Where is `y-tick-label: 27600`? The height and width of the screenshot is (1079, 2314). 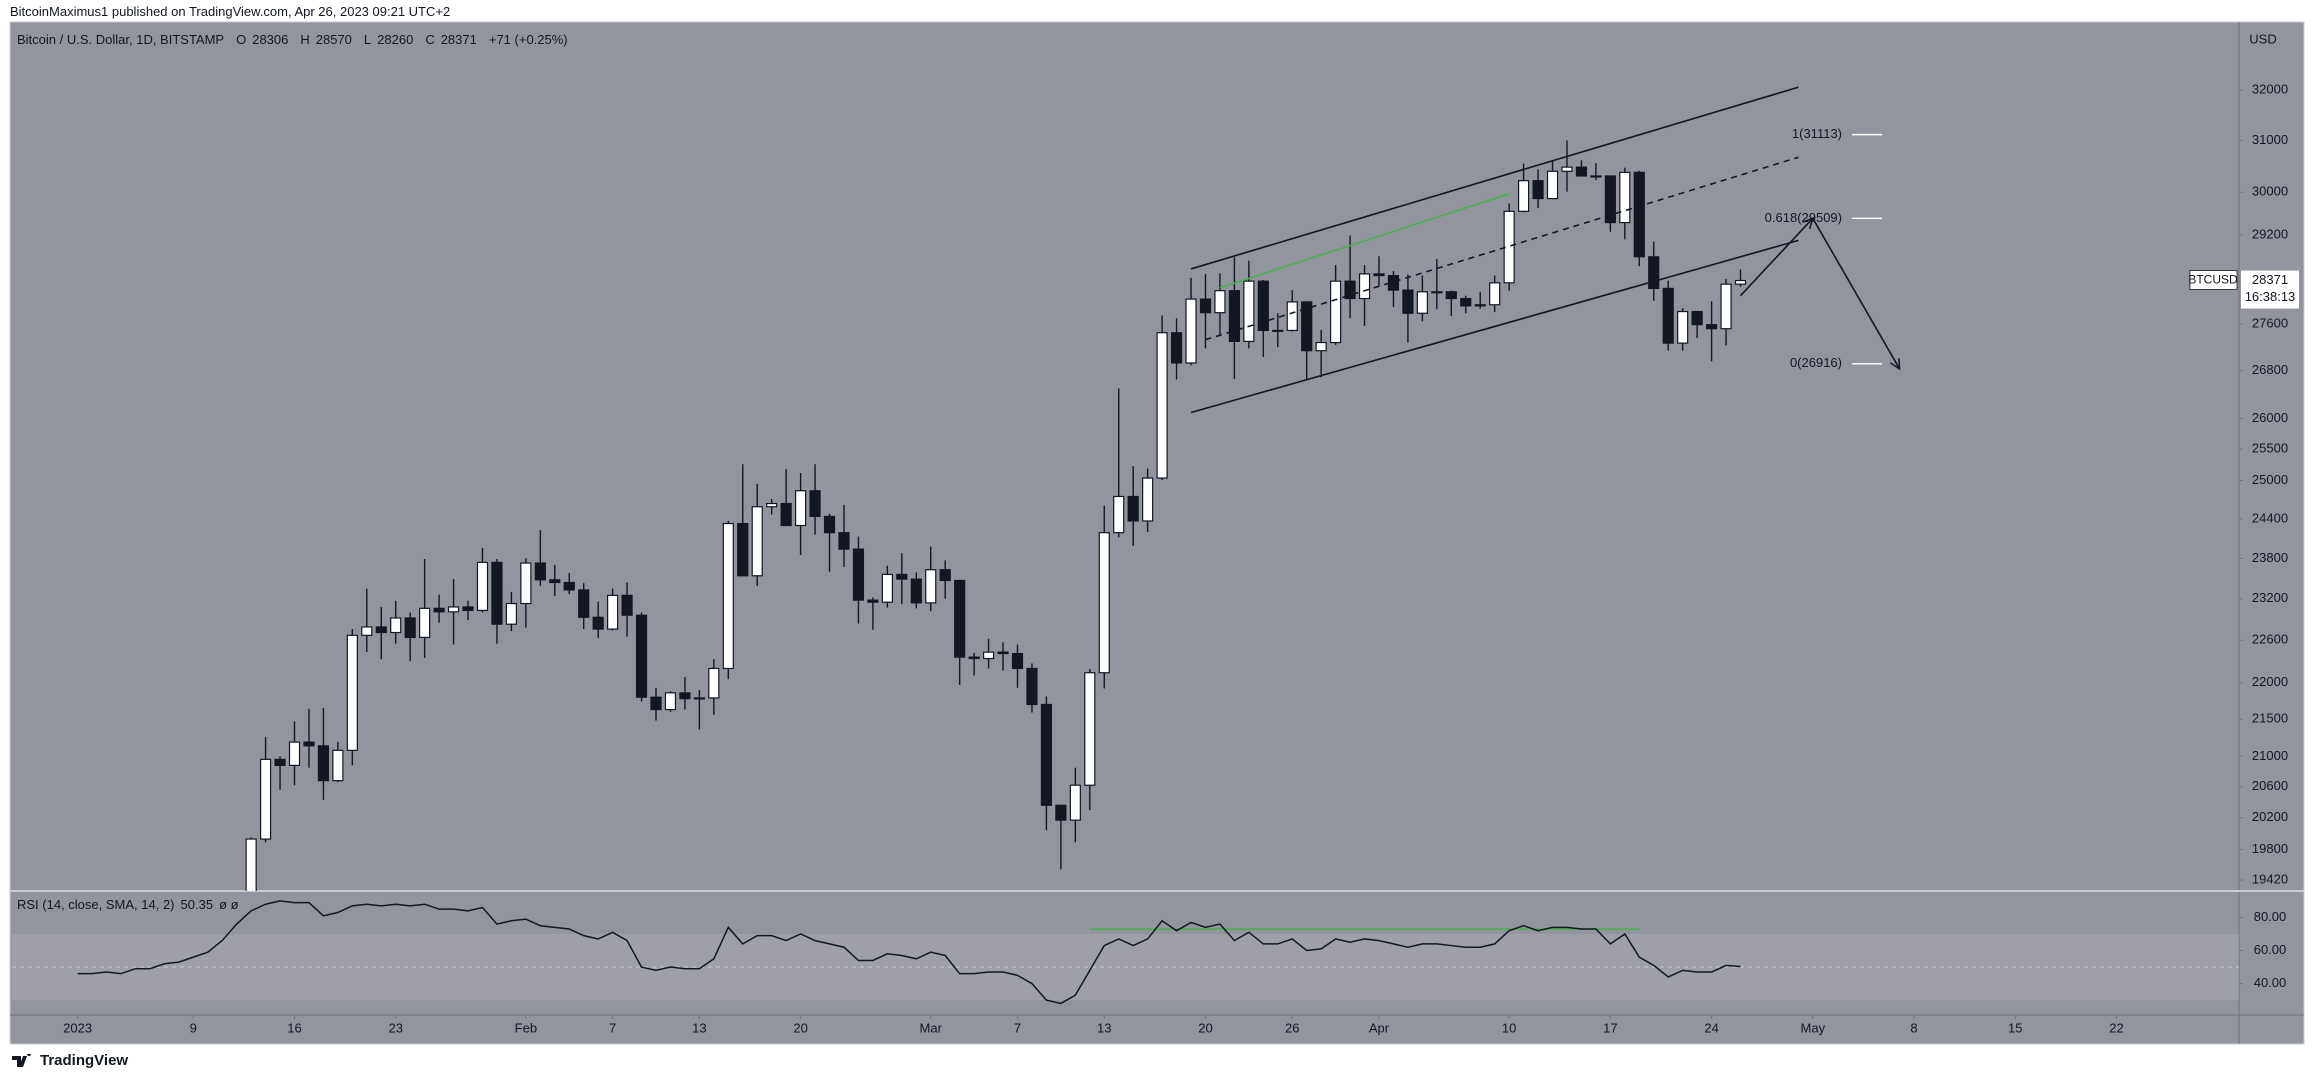 y-tick-label: 27600 is located at coordinates (2270, 323).